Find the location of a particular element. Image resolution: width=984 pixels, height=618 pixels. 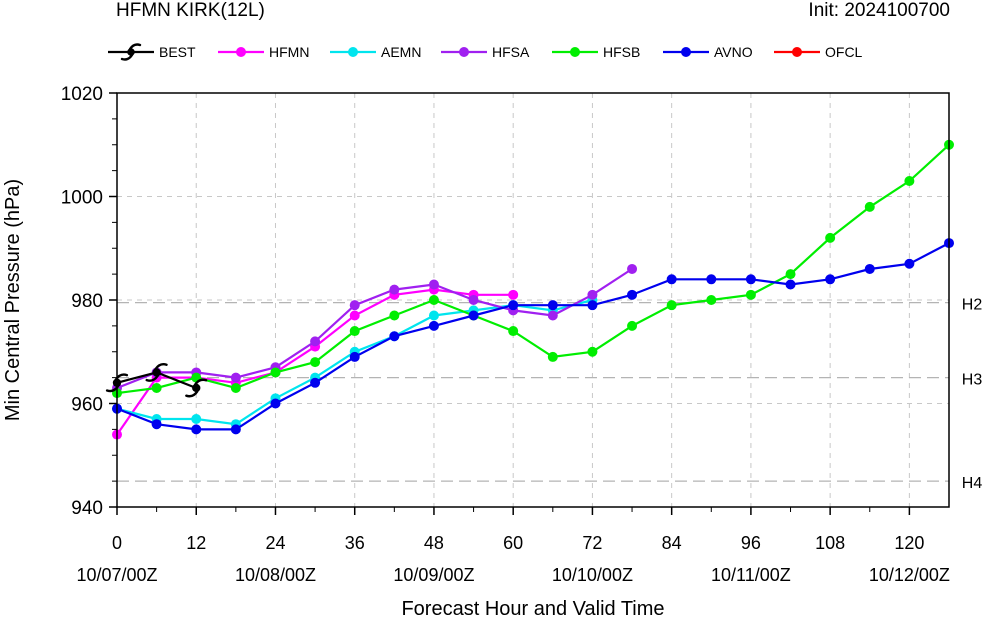

x-tick-label: 72 is located at coordinates (592, 543).